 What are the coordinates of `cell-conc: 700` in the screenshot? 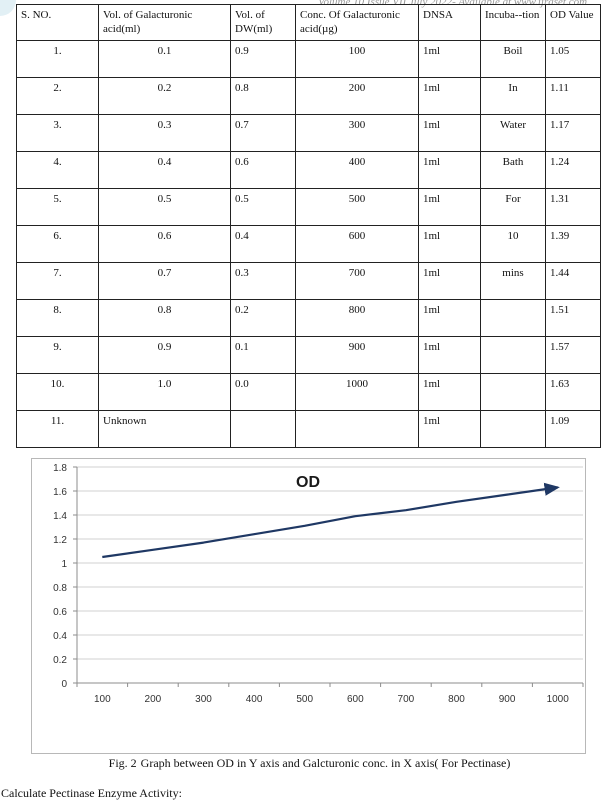 It's located at (357, 281).